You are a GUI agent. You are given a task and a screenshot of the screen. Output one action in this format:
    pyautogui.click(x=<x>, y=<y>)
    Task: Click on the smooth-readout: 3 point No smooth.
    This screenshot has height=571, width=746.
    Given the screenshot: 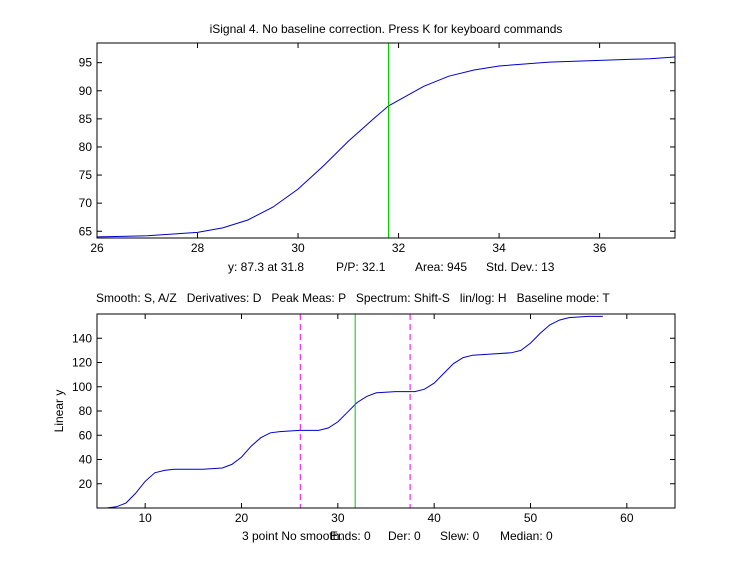 What is the action you would take?
    pyautogui.click(x=292, y=536)
    